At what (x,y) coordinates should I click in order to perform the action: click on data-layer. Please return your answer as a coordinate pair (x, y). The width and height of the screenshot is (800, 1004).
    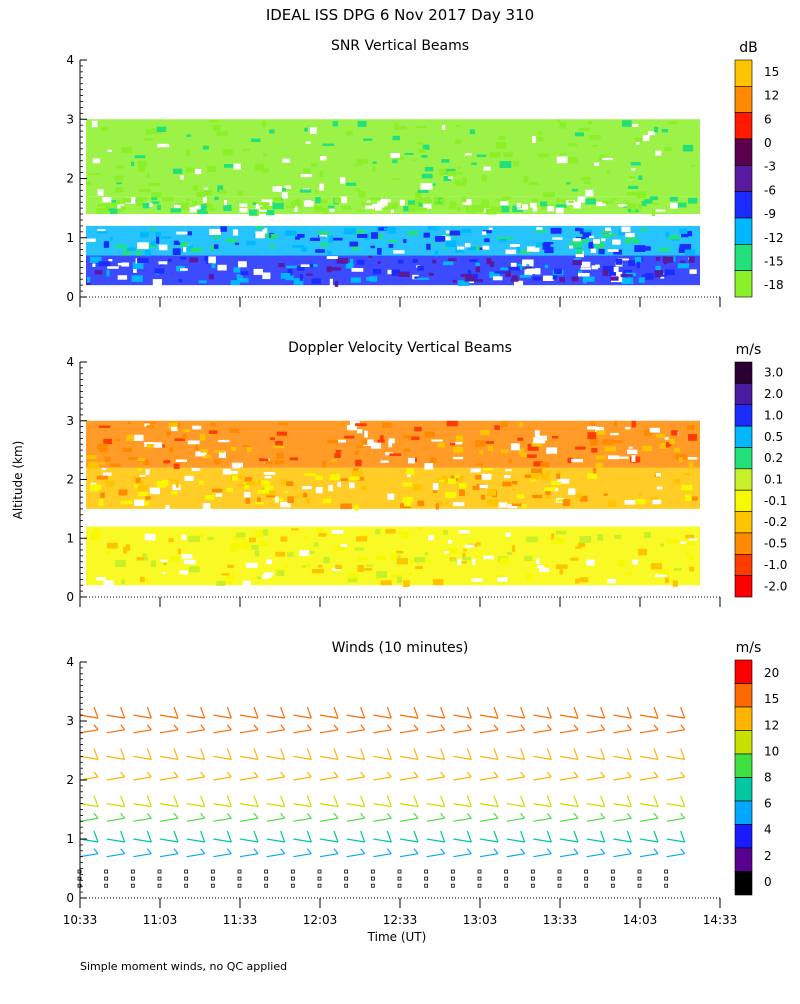
    Looking at the image, I should click on (381, 797).